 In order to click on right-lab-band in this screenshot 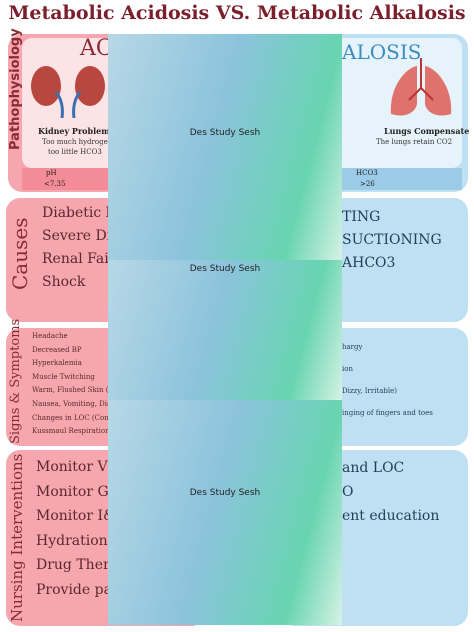, I will do `click(396, 179)`.